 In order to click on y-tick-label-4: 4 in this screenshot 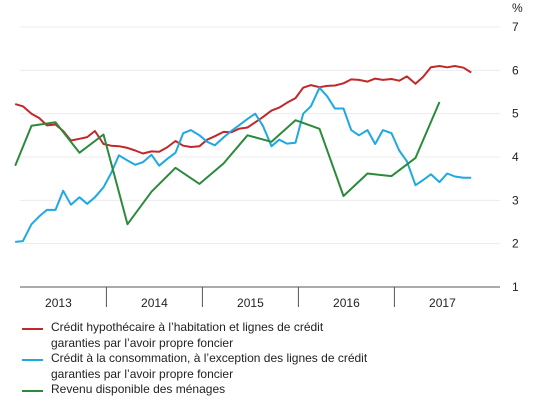, I will do `click(515, 157)`.